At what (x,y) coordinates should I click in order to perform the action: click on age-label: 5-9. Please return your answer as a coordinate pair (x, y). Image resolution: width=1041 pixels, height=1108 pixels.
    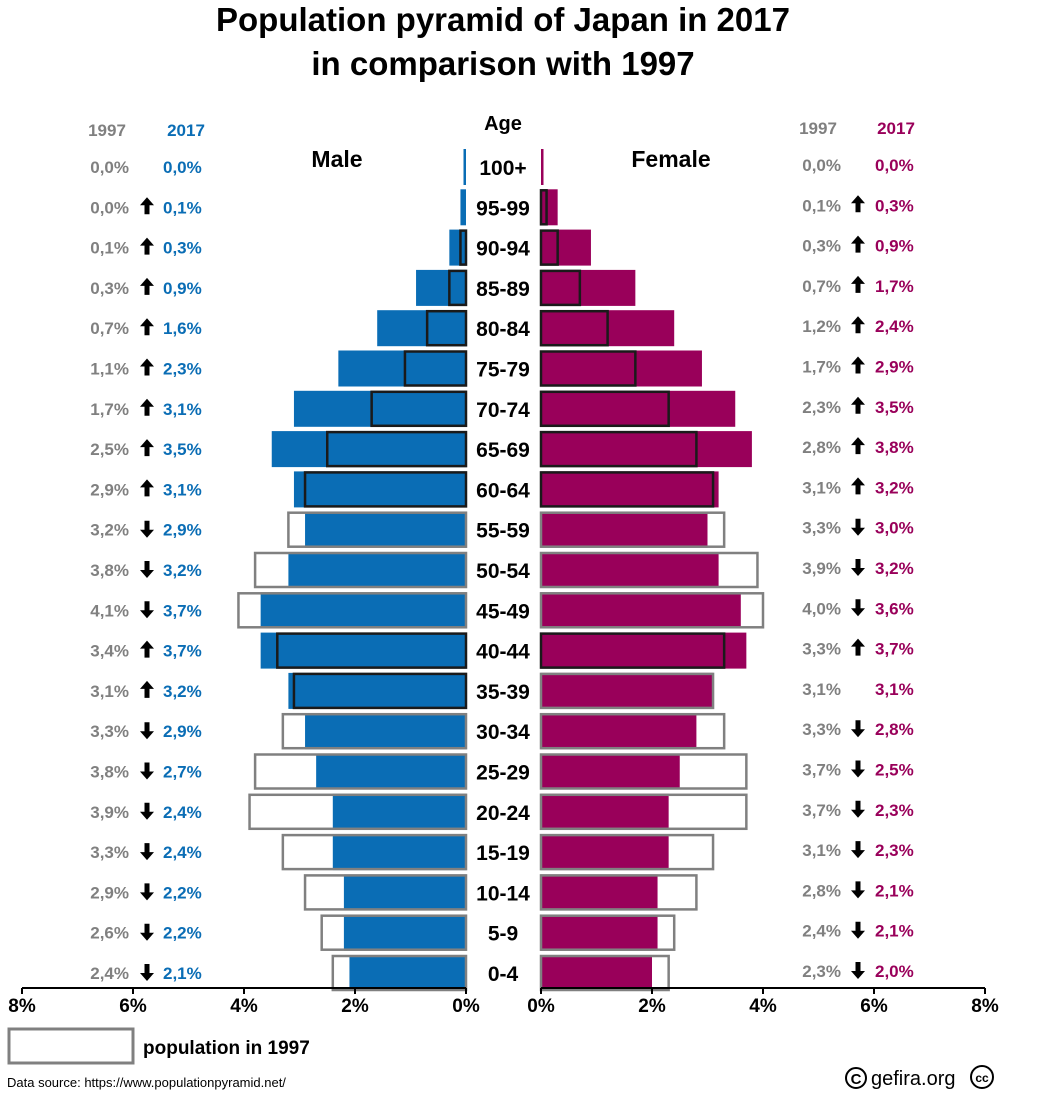
    Looking at the image, I should click on (503, 934).